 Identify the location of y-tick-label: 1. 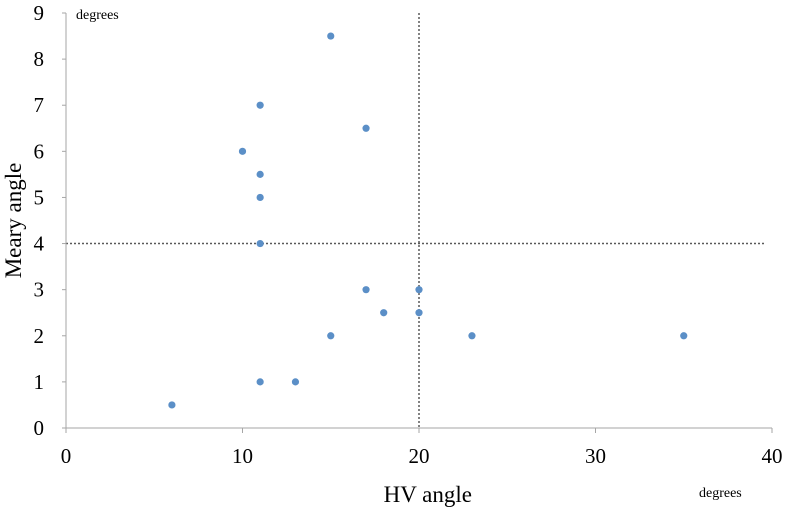
(39, 382).